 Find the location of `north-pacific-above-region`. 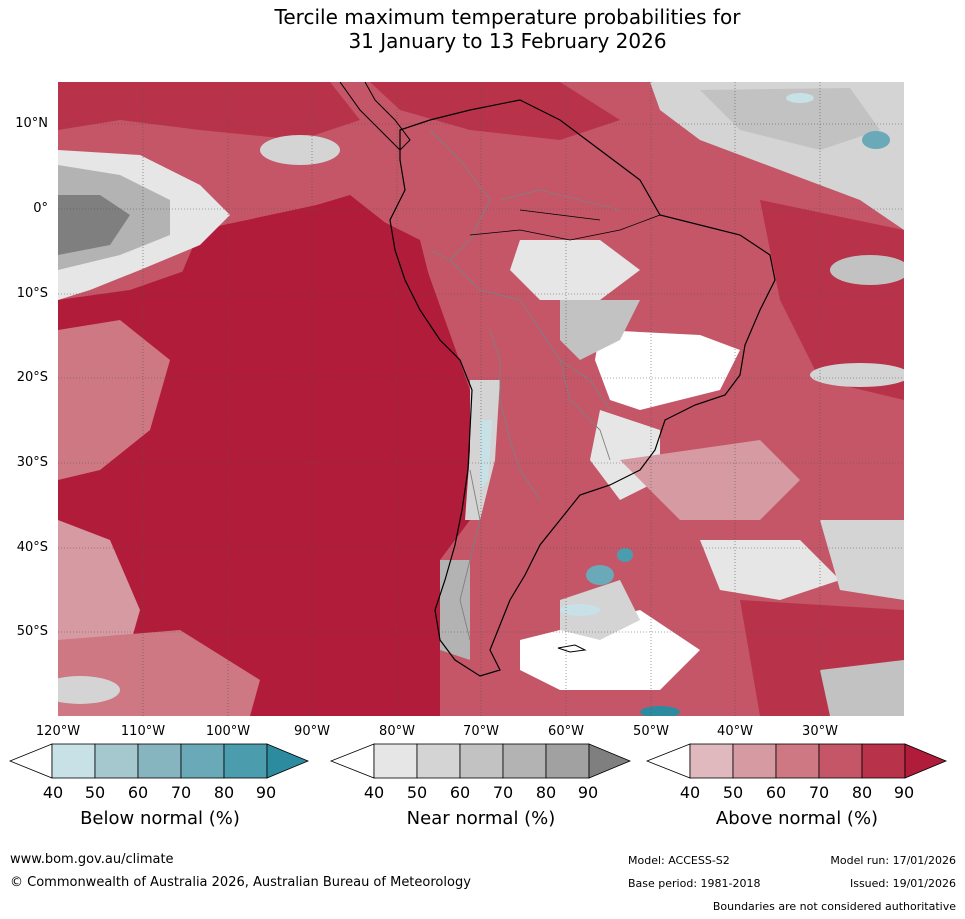

north-pacific-above-region is located at coordinates (209, 111).